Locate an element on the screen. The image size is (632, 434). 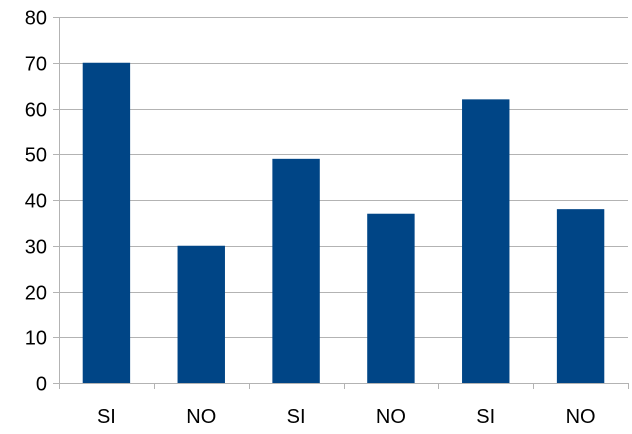
y-tick-label-0: 0 is located at coordinates (41, 385).